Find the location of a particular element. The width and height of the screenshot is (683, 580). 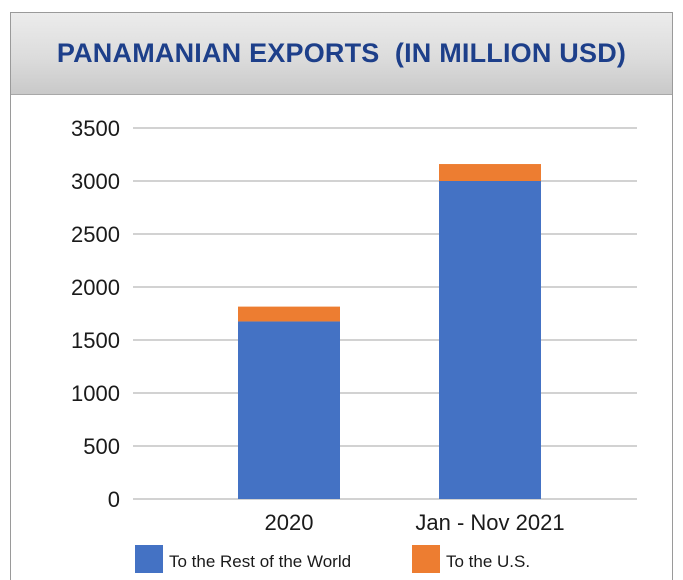

y-tick-label: 2000 is located at coordinates (95, 287).